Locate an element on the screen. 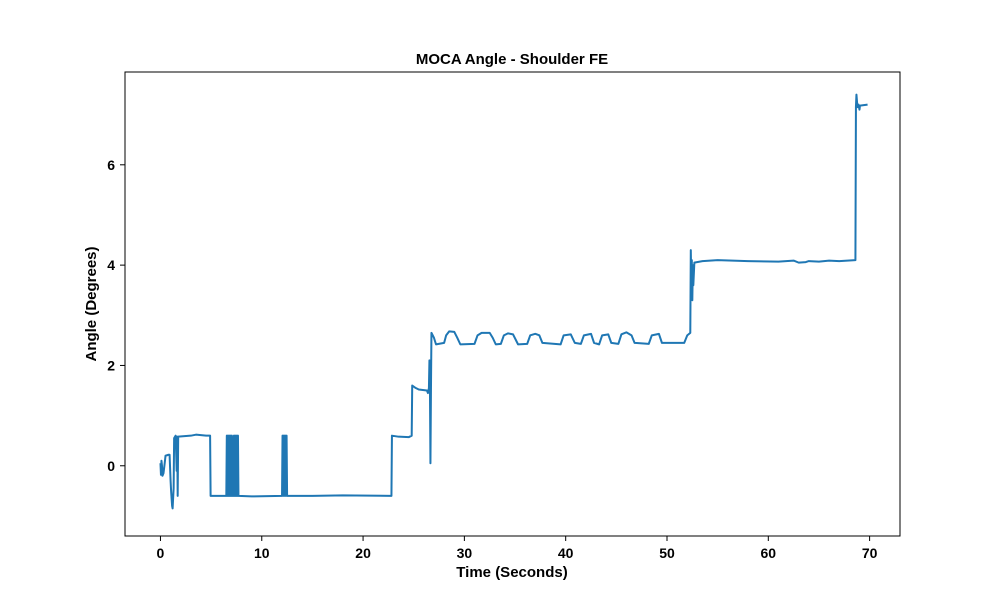  x-tick-label: 20 is located at coordinates (363, 553).